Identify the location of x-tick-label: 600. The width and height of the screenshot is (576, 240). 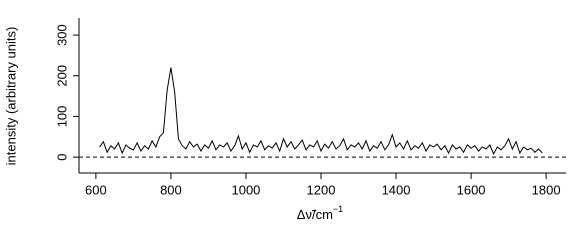
(96, 189).